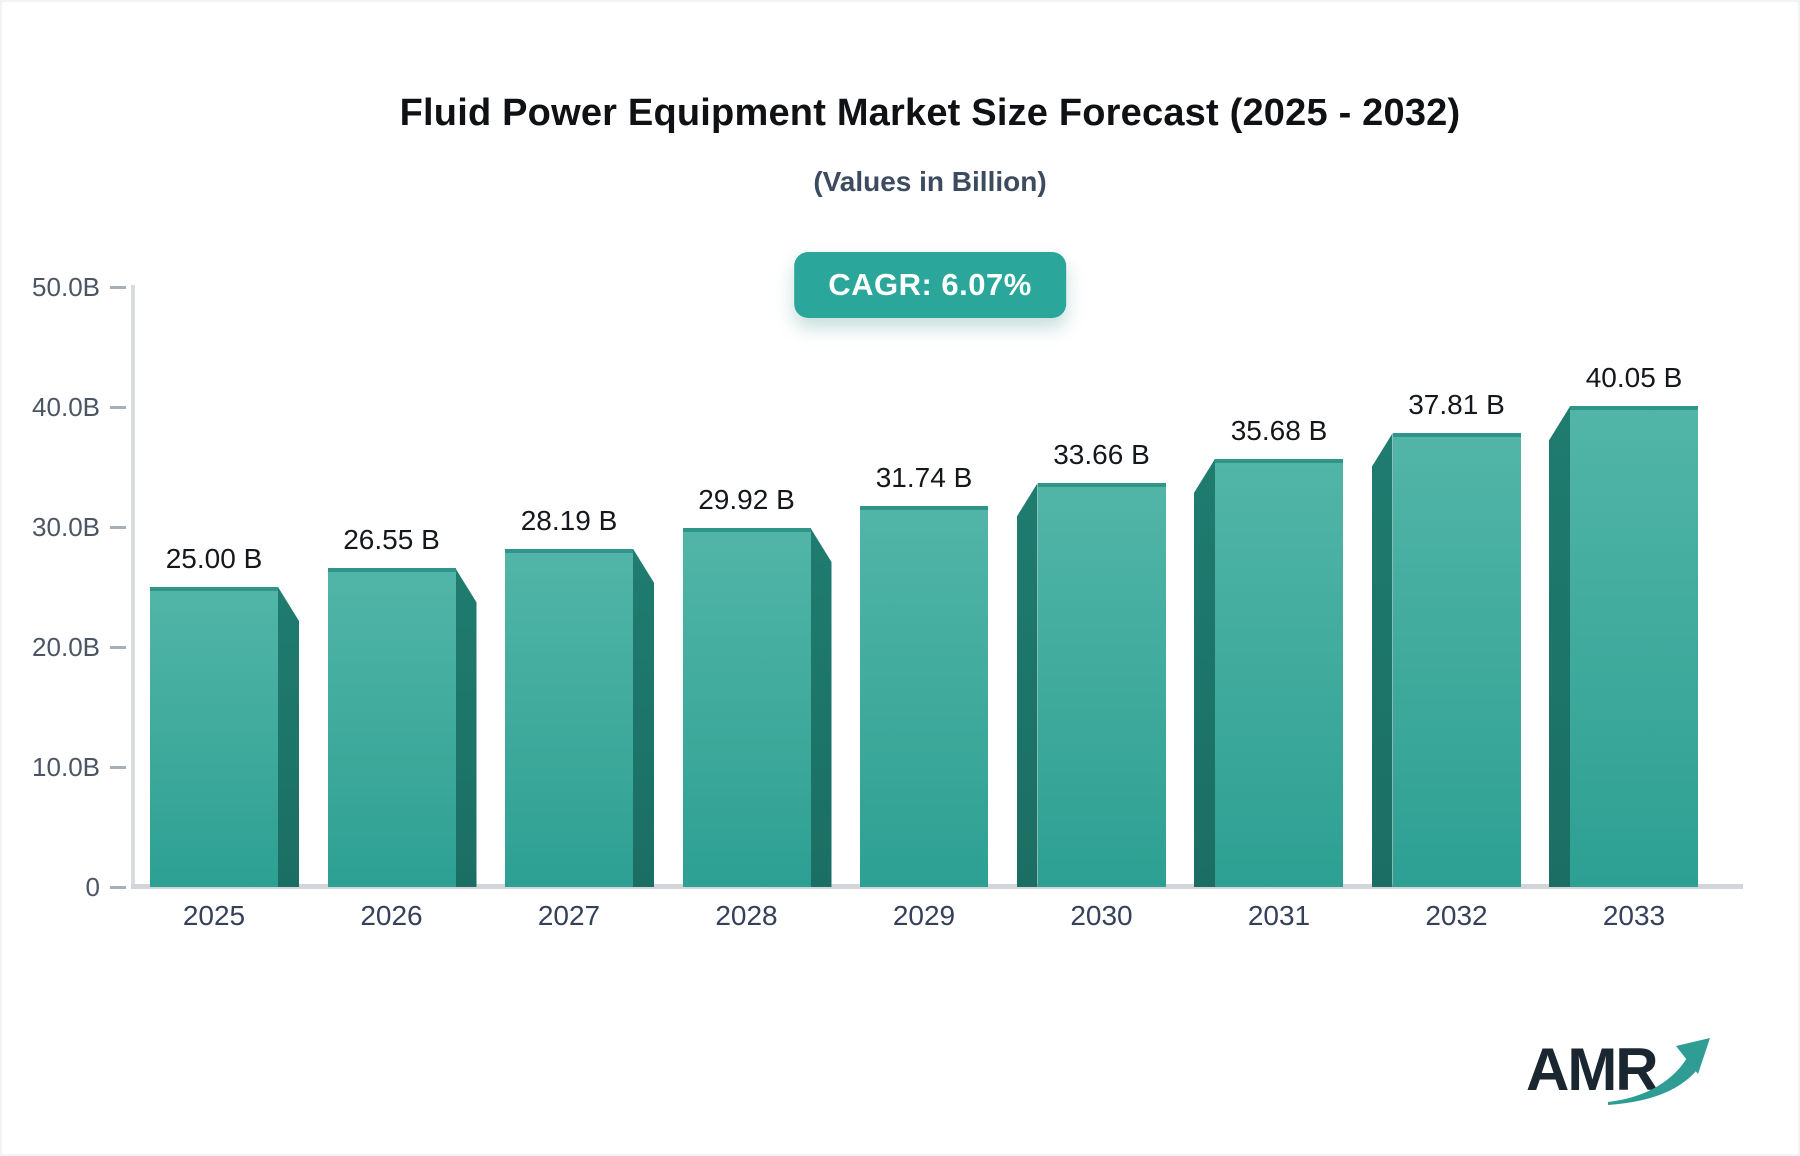  I want to click on y-tick-label-50.0B: 50.0B, so click(66, 287).